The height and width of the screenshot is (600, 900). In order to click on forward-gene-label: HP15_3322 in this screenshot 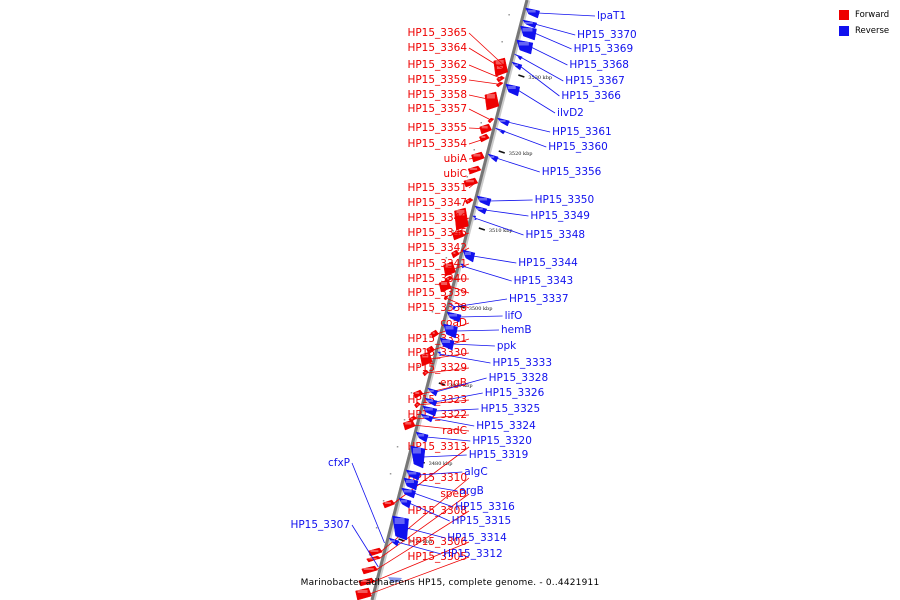, I will do `click(437, 415)`.